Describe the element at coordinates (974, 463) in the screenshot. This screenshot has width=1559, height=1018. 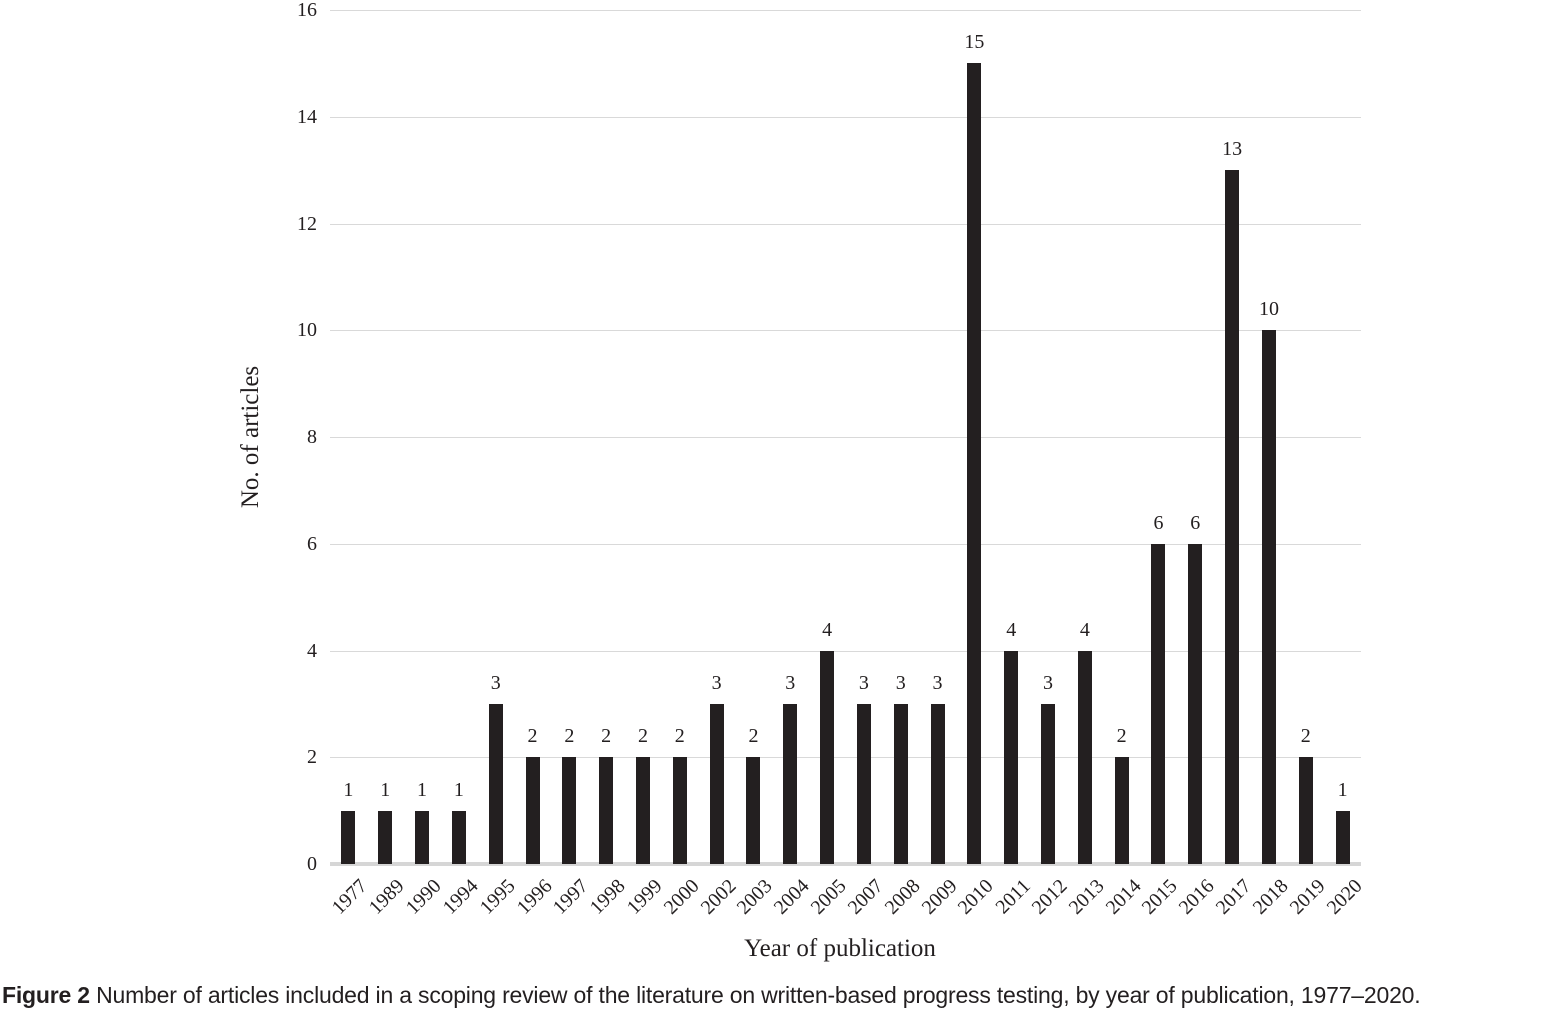
I see `bar-2010` at that location.